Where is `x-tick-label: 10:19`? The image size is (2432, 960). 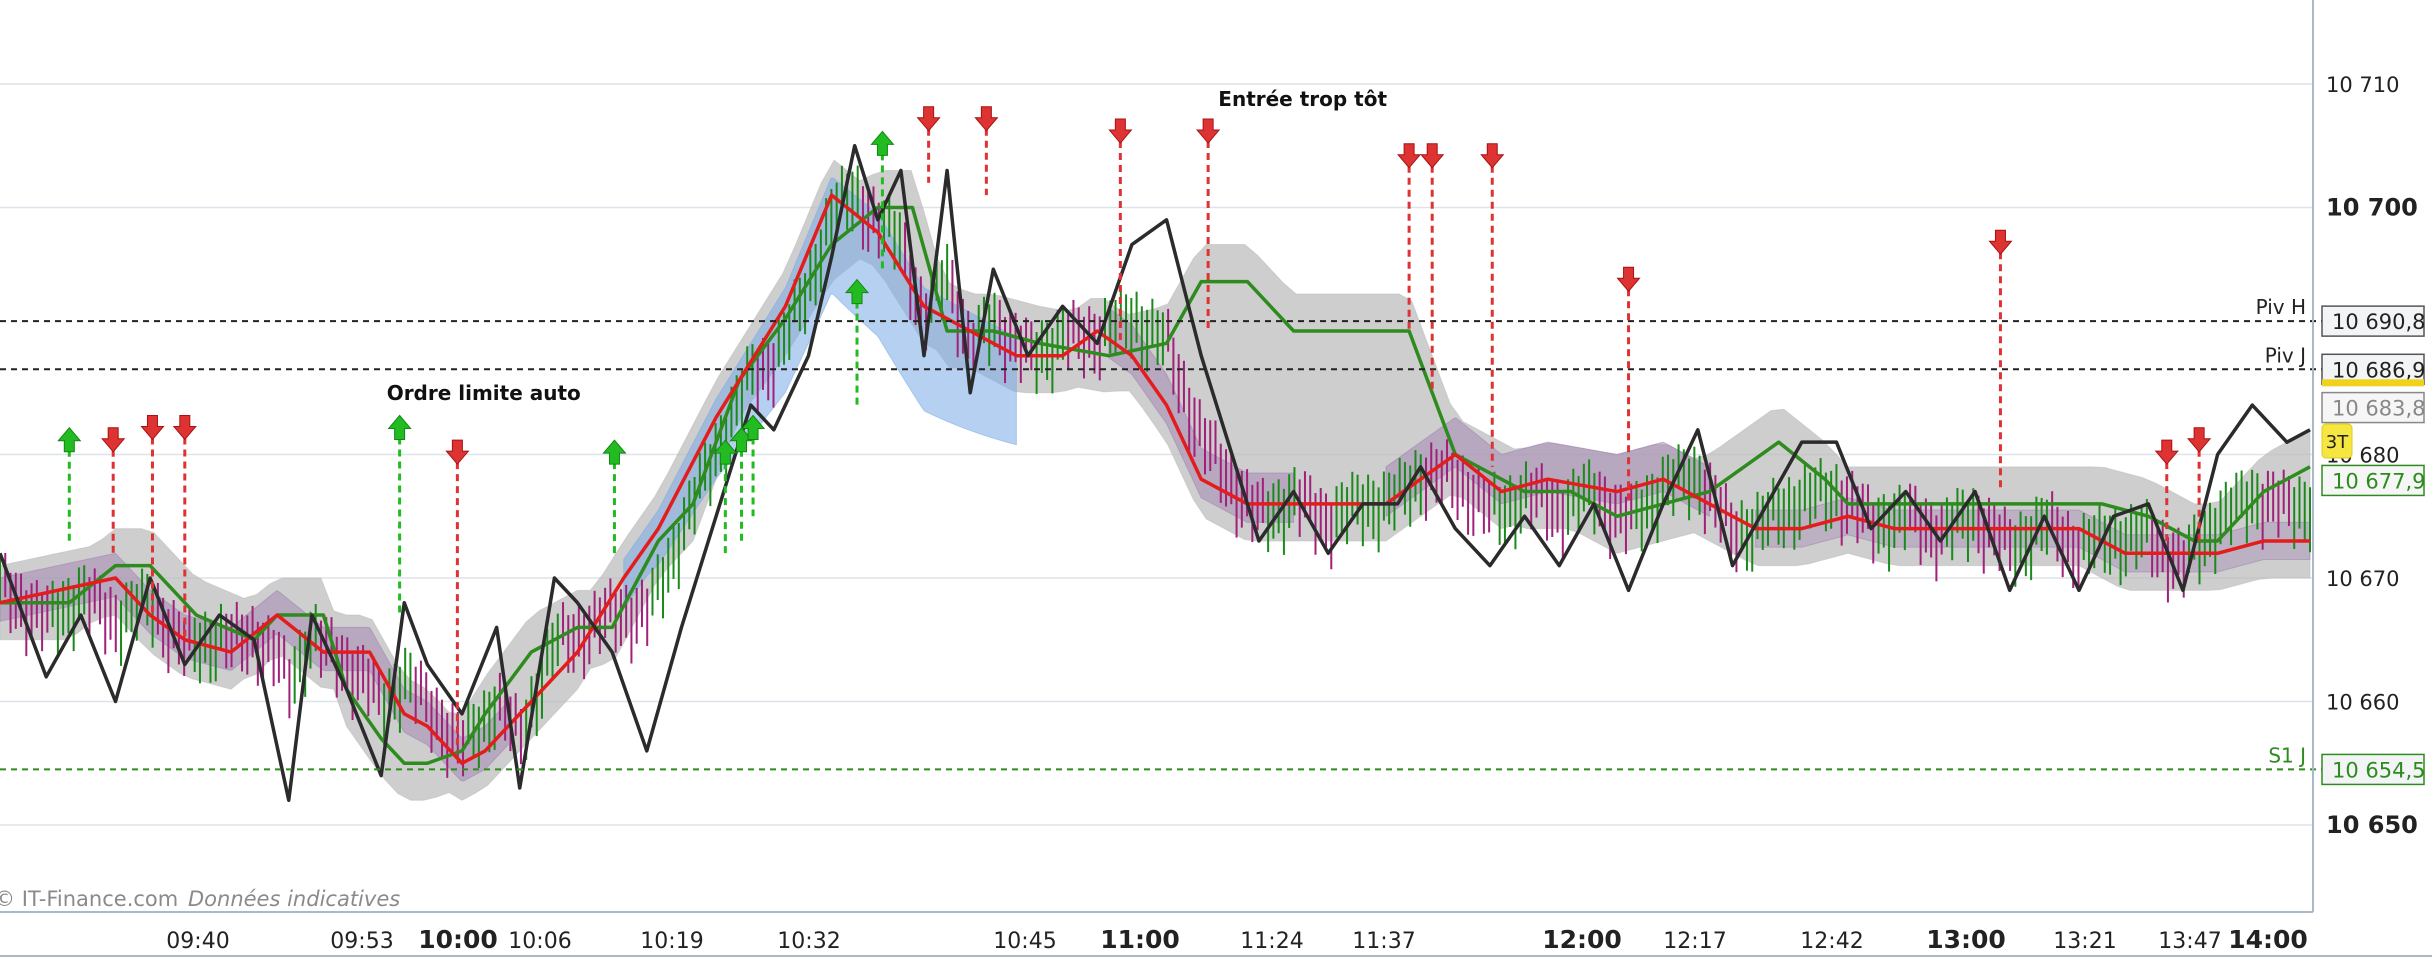
x-tick-label: 10:19 is located at coordinates (671, 941).